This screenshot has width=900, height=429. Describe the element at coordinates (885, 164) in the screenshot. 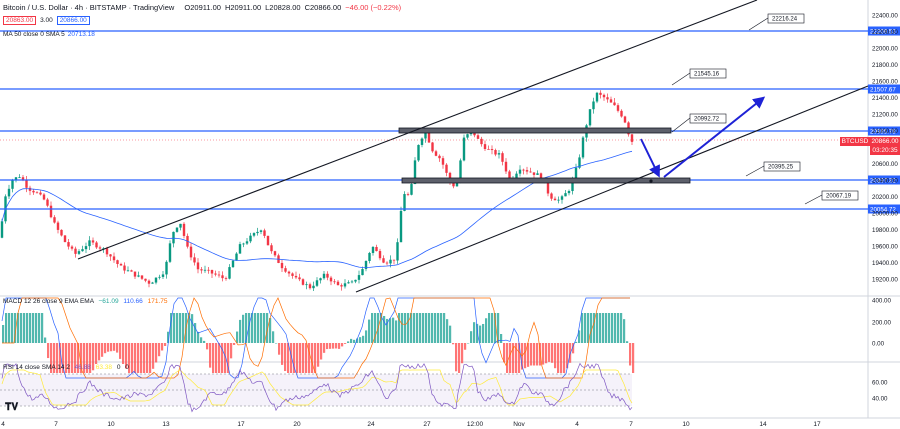

I see `price-axis-label: 20600.00` at that location.